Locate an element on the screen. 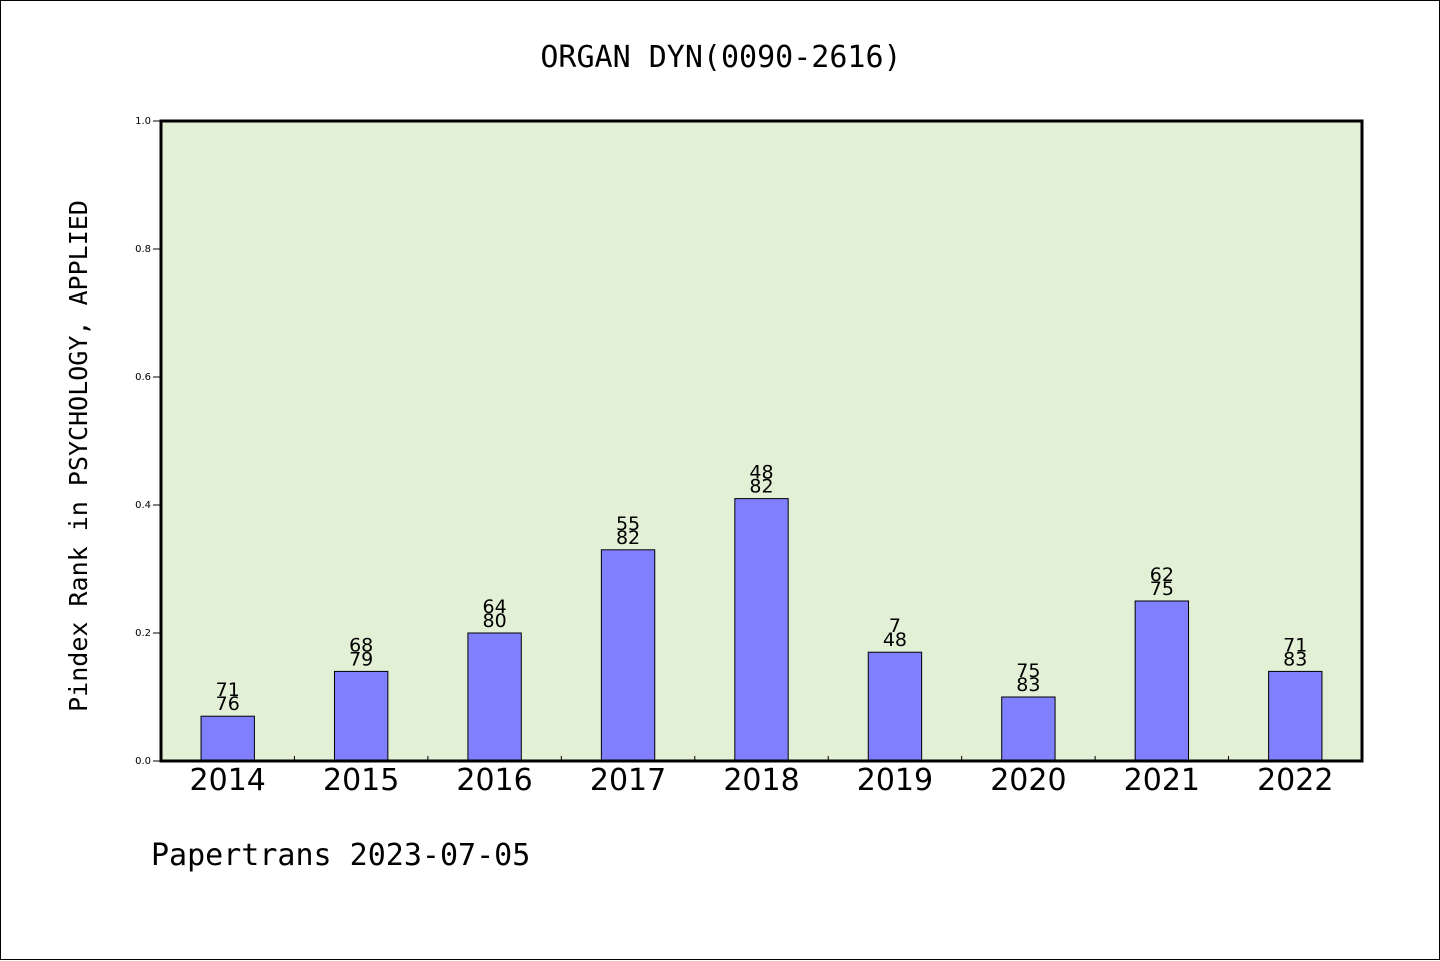 The image size is (1440, 961). bar-2015 is located at coordinates (361, 716).